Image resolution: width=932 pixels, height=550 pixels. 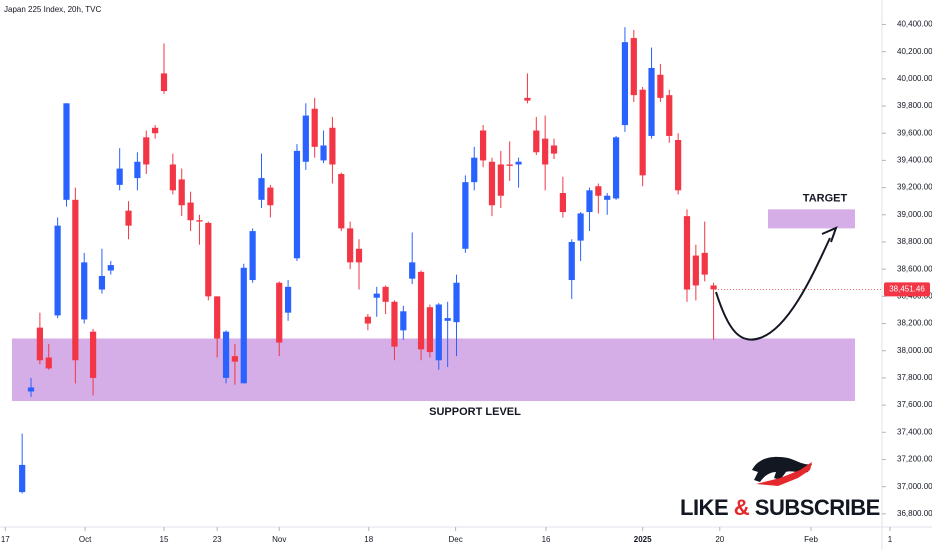 What do you see at coordinates (217, 539) in the screenshot?
I see `x-tick-label: 23` at bounding box center [217, 539].